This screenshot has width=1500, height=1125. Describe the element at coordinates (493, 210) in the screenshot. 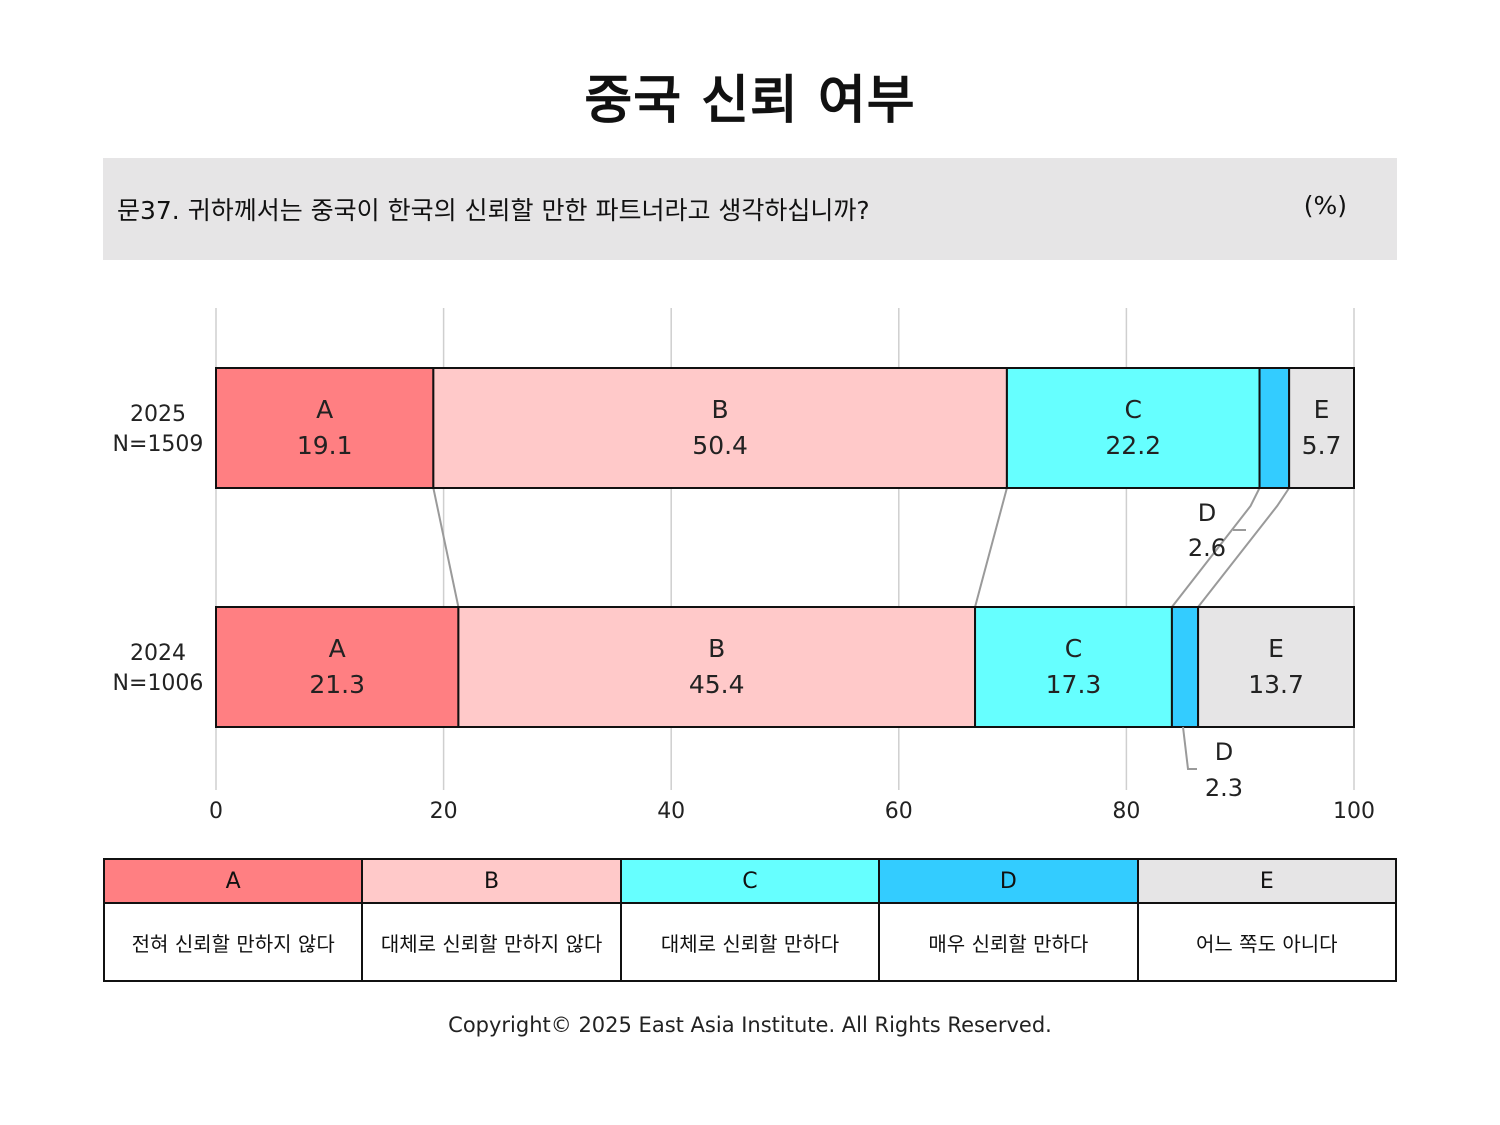

I see `question-text: 문37. 귀하께서는 중국이 한국의 신뢰할 만한 파트너라고 생각하십니까?` at that location.